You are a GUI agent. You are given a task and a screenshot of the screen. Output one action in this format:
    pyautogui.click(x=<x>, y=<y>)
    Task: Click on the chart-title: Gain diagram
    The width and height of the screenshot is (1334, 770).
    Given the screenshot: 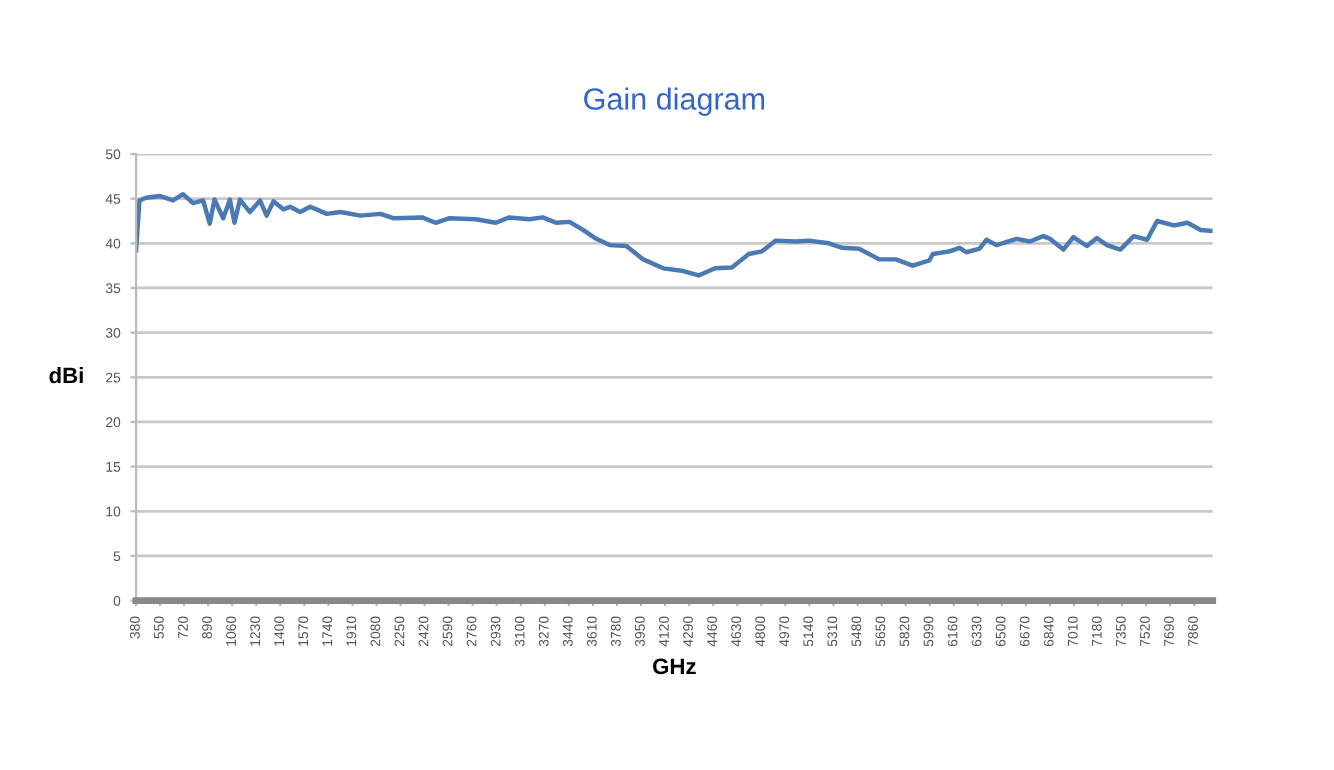 What is the action you would take?
    pyautogui.click(x=674, y=101)
    